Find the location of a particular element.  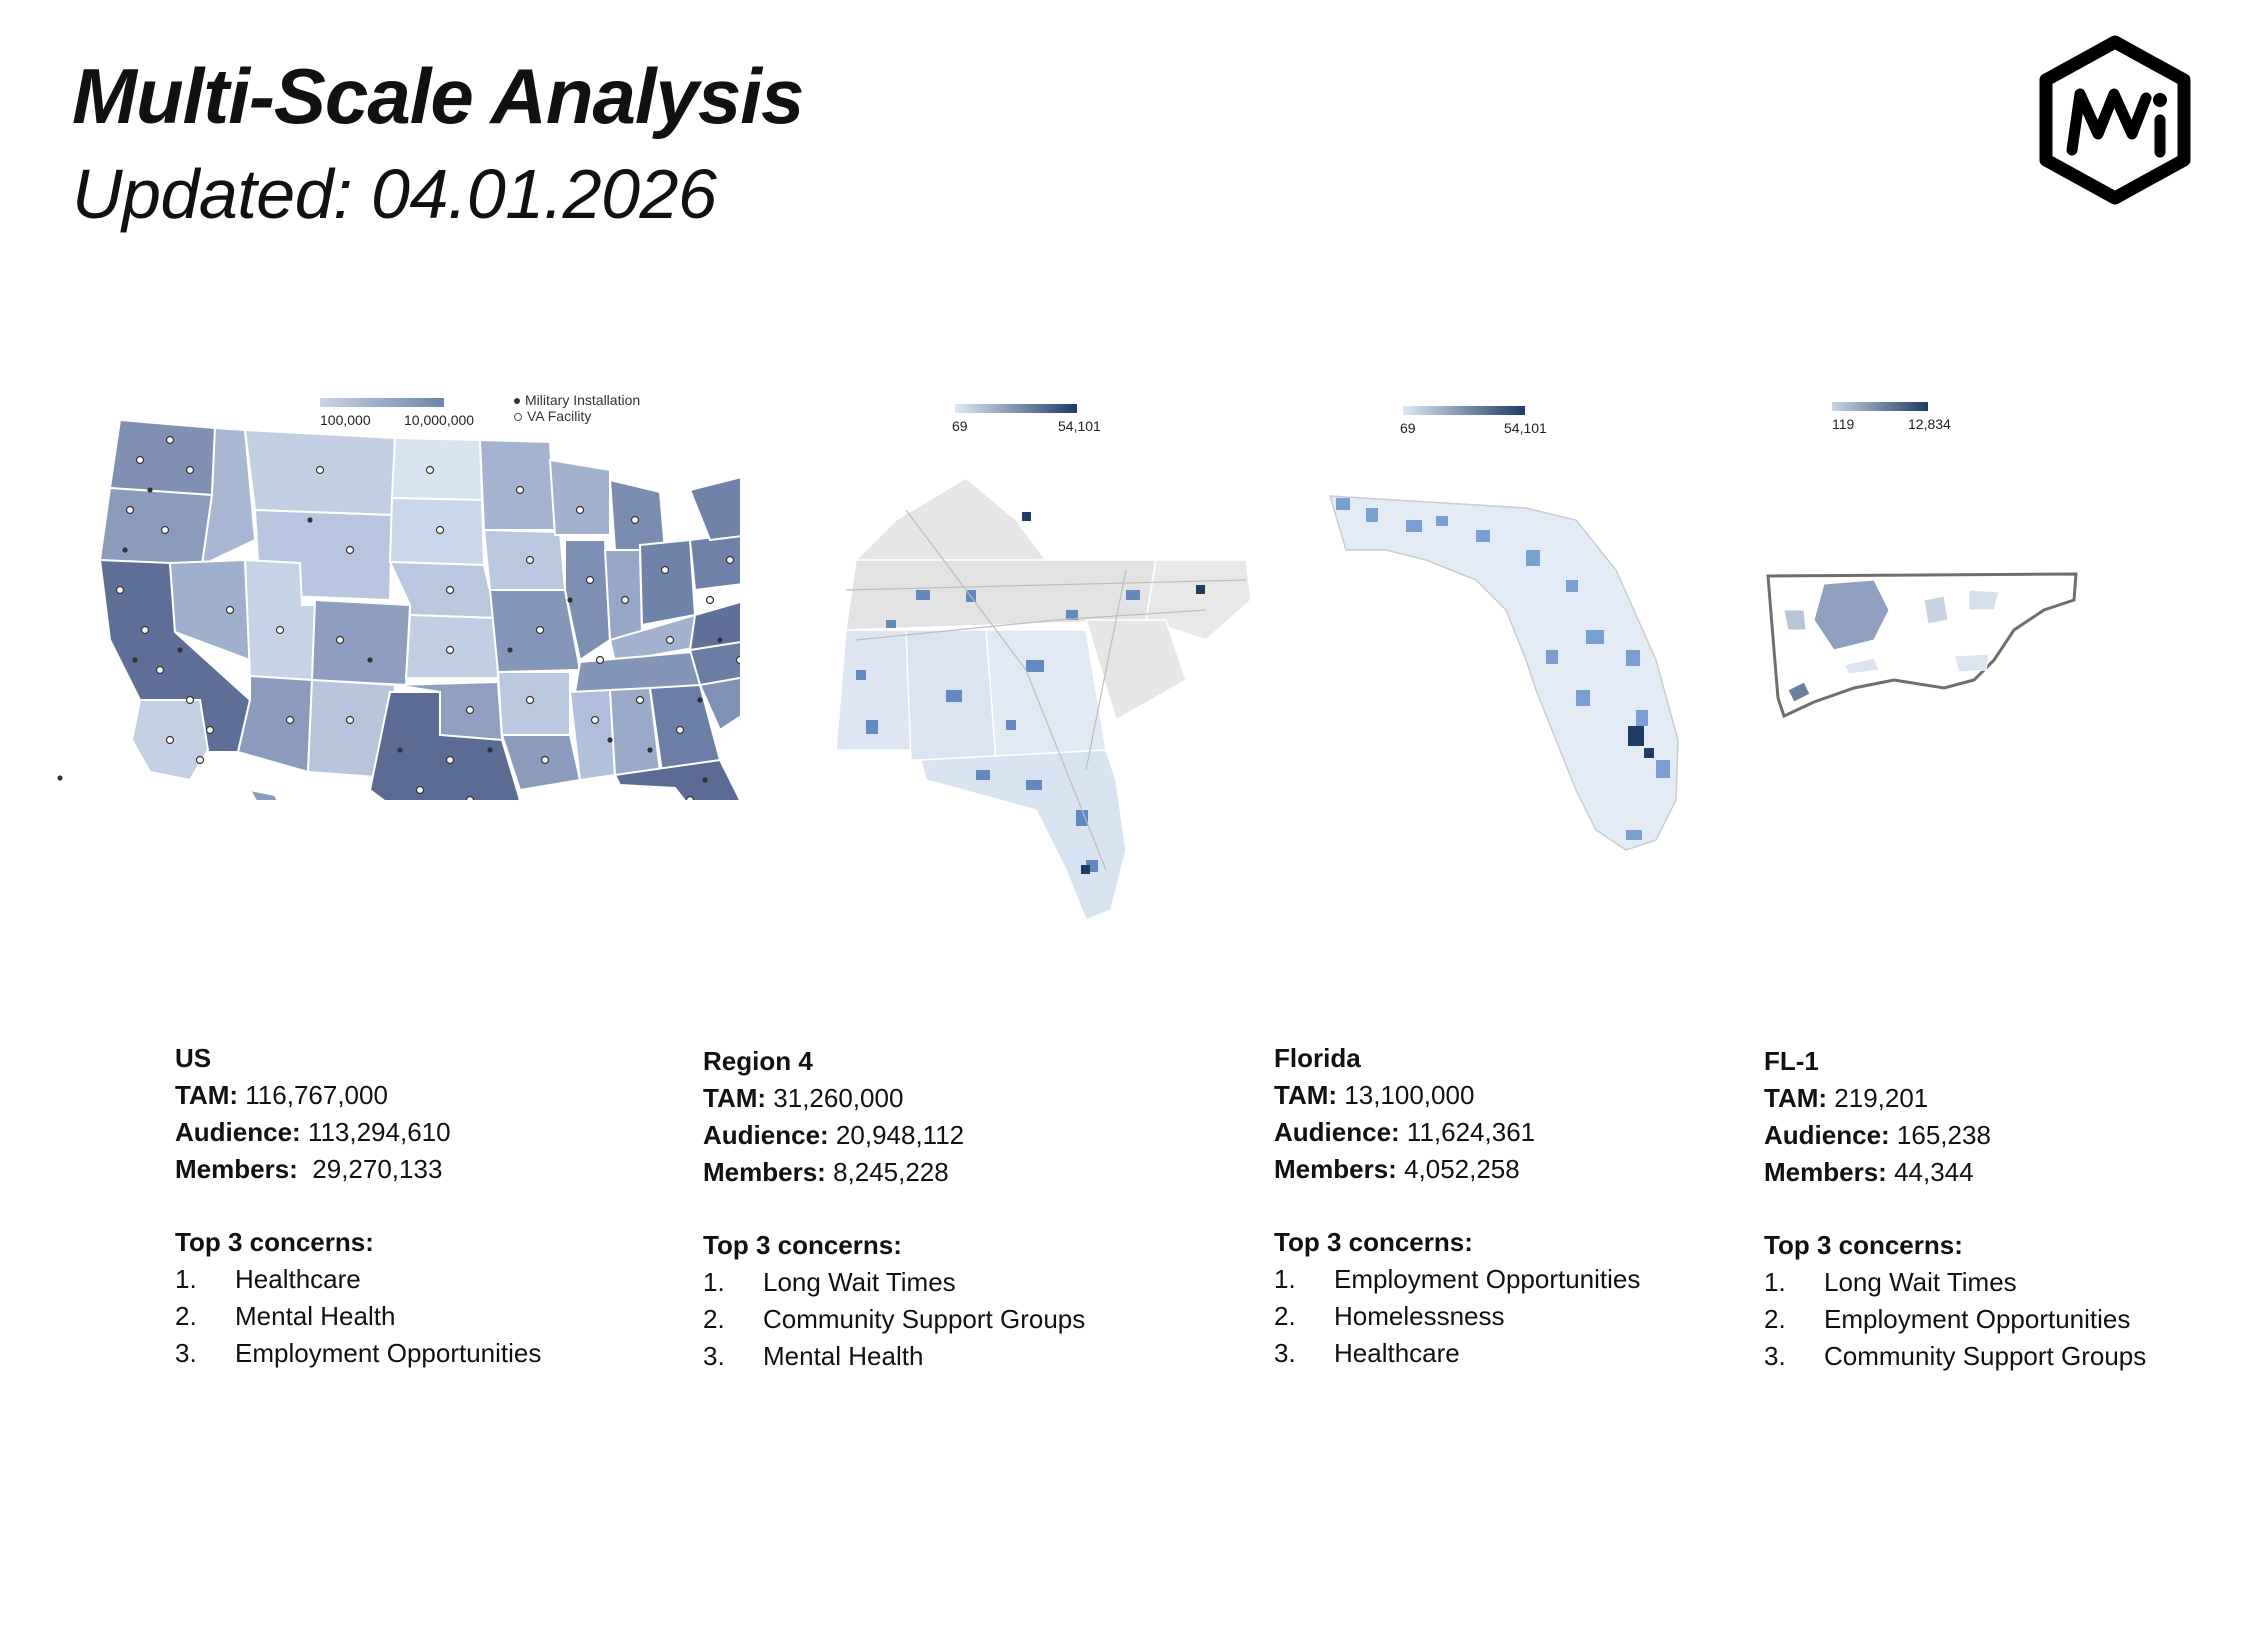

us-legend-military-label: Military Installation is located at coordinates (583, 400).